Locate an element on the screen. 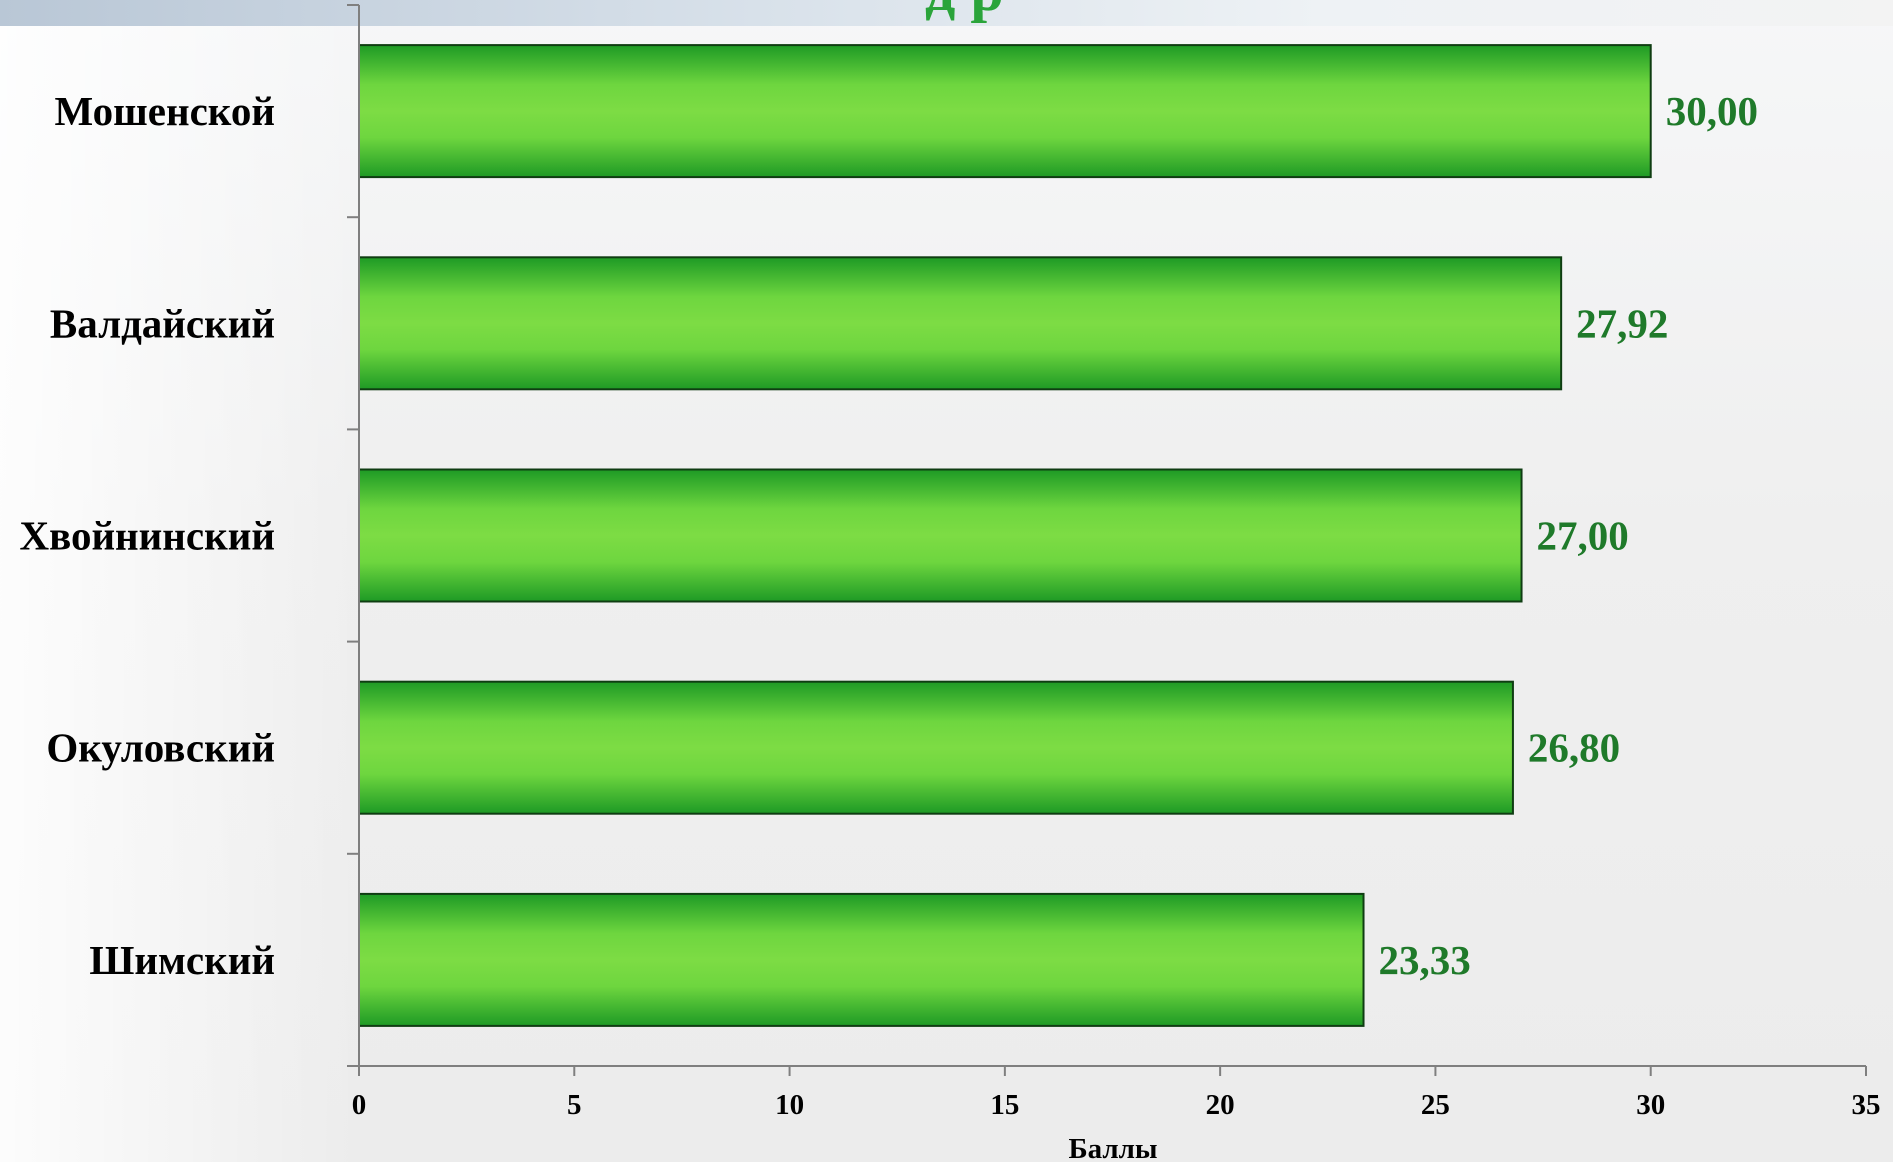 This screenshot has width=1893, height=1162. value-label-3: 27,00 is located at coordinates (1583, 536).